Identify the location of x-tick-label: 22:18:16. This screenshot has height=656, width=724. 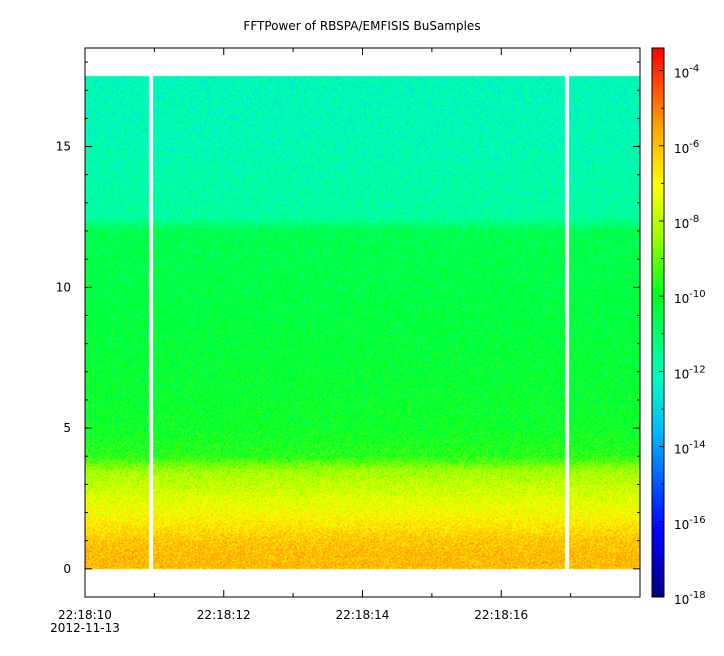
(501, 615).